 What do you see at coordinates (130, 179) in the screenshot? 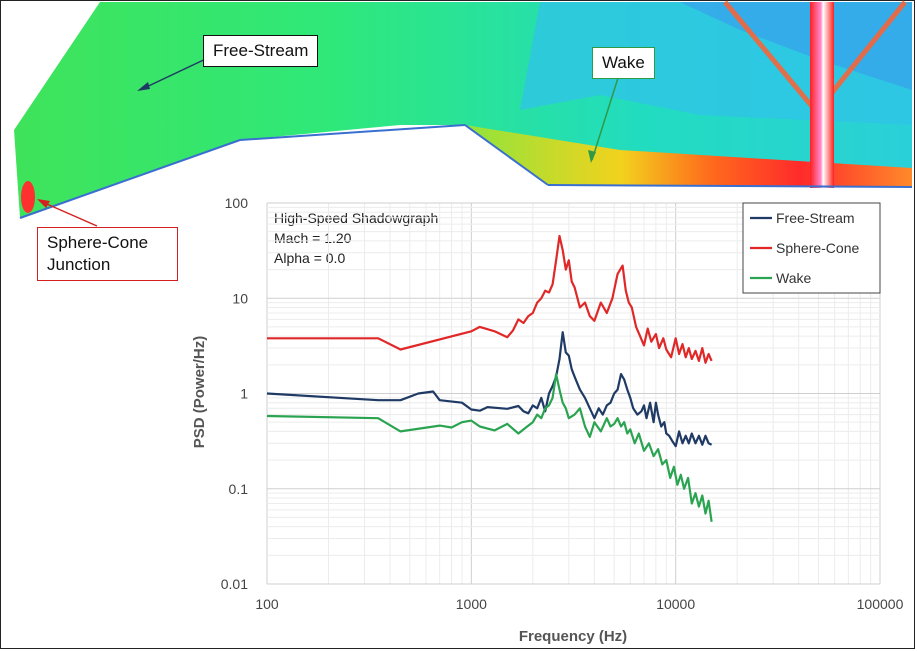
I see `body-edge` at bounding box center [130, 179].